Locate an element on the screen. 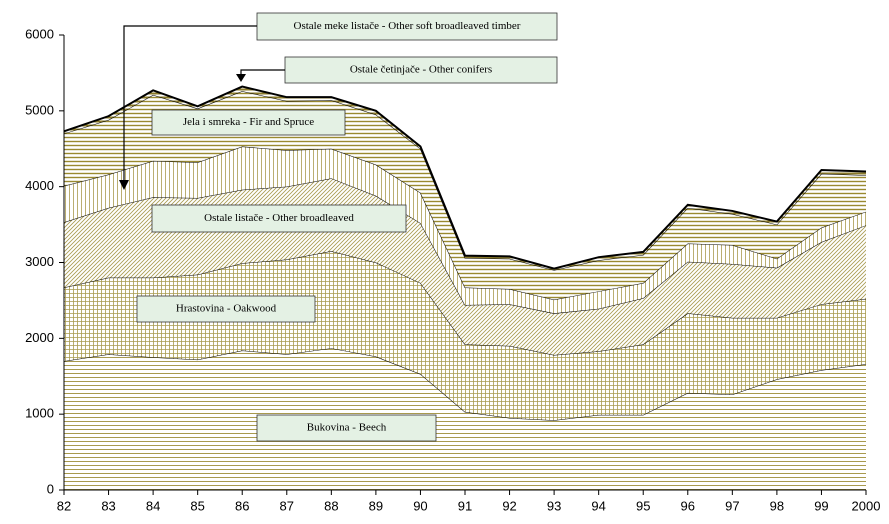 Image resolution: width=889 pixels, height=524 pixels. series-label: Bukovina - Beech is located at coordinates (347, 428).